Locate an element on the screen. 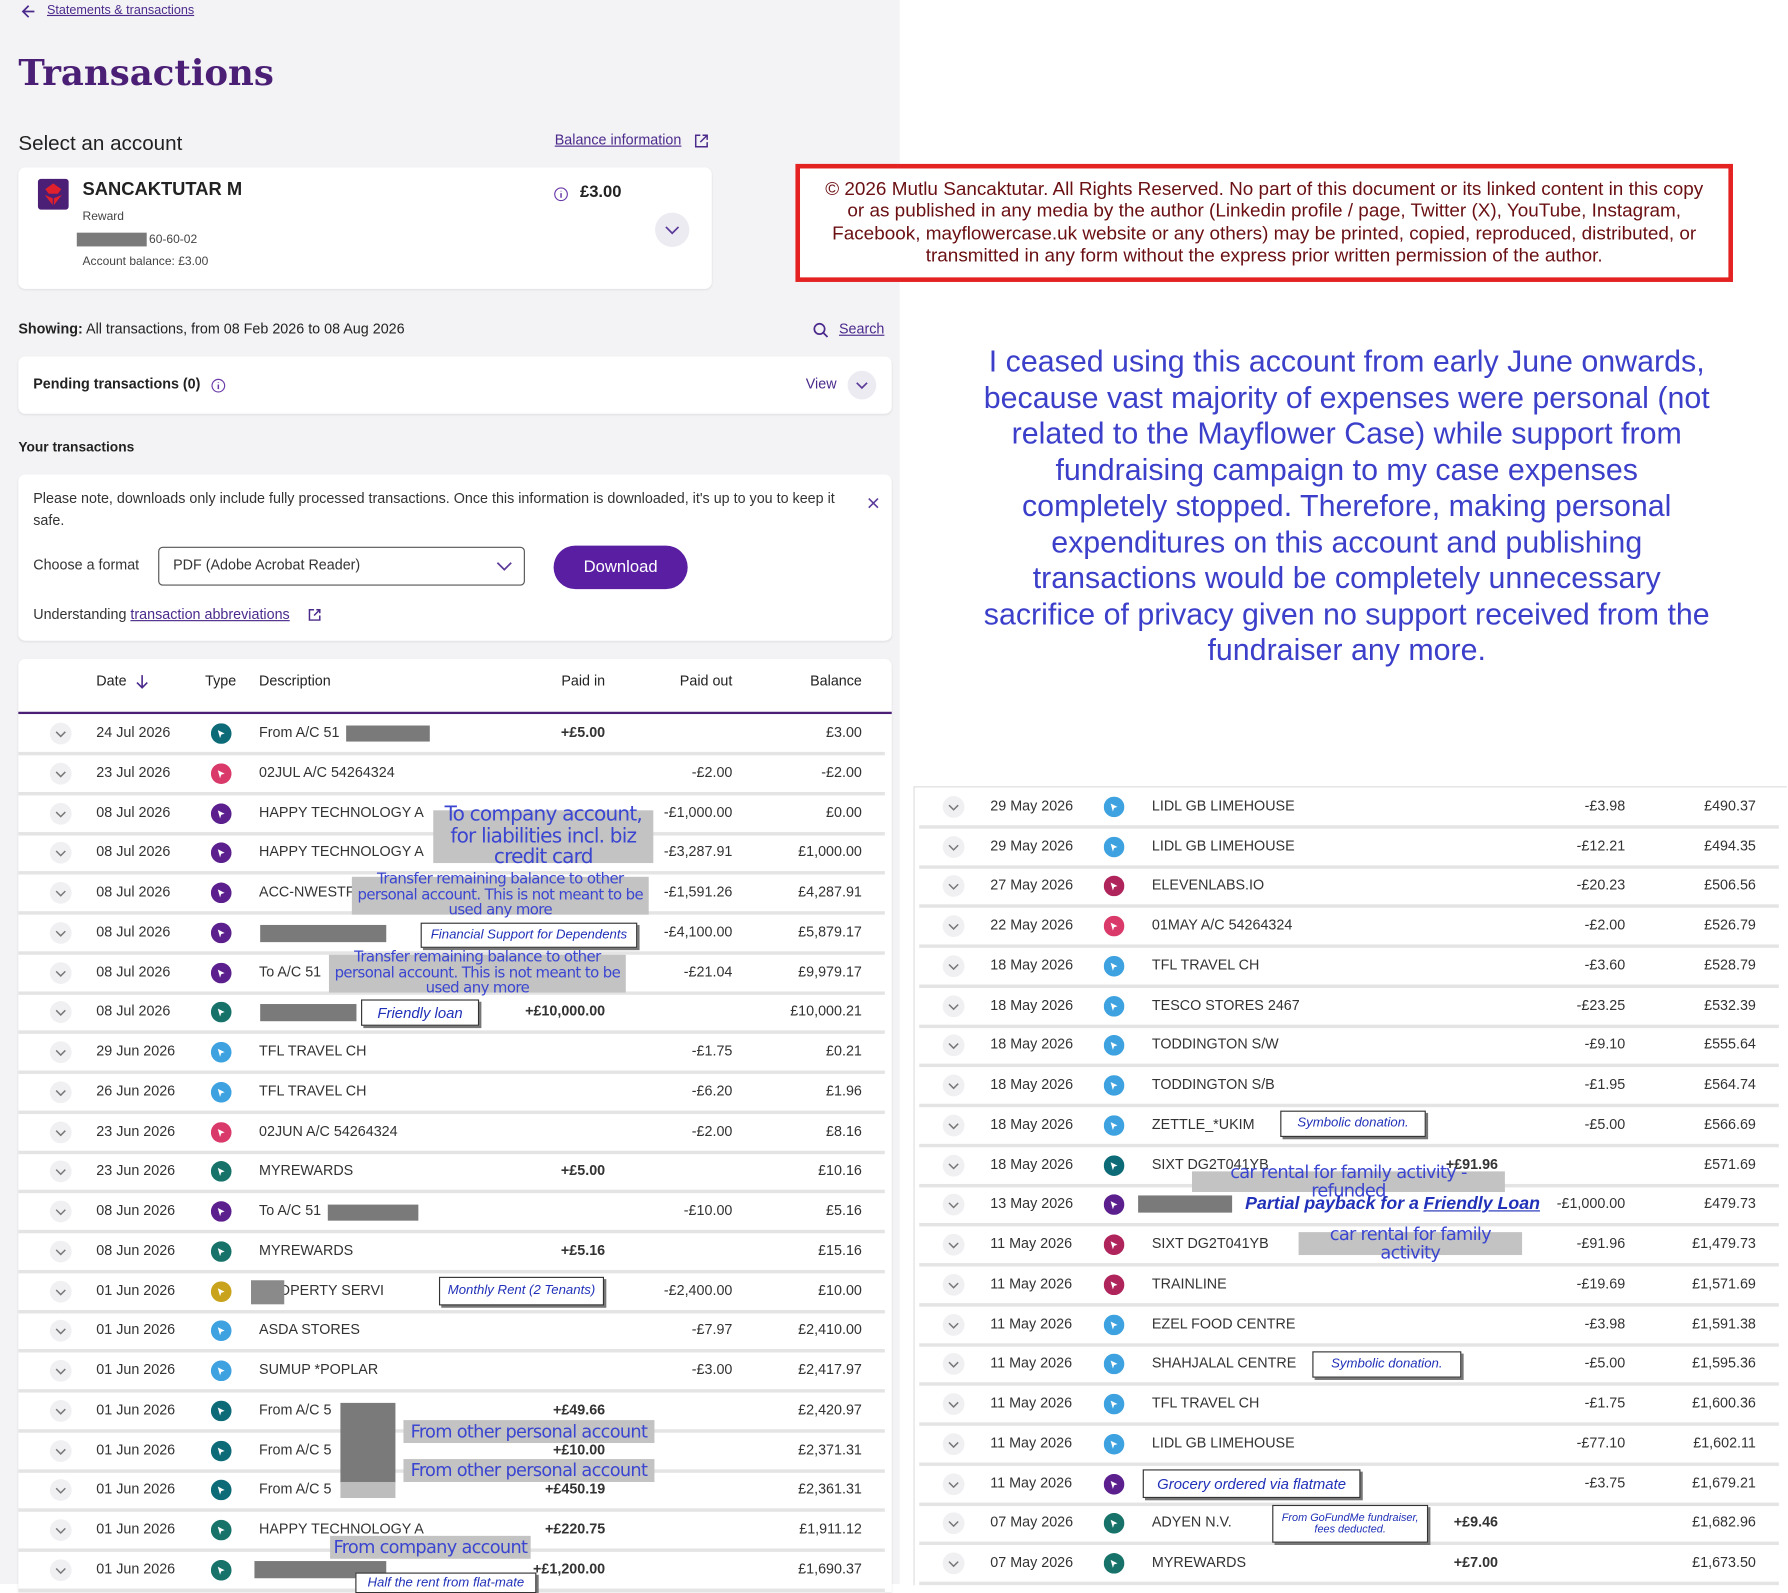 Image resolution: width=1788 pixels, height=1593 pixels. description: HAPPY TECHNOLOGY A is located at coordinates (341, 851).